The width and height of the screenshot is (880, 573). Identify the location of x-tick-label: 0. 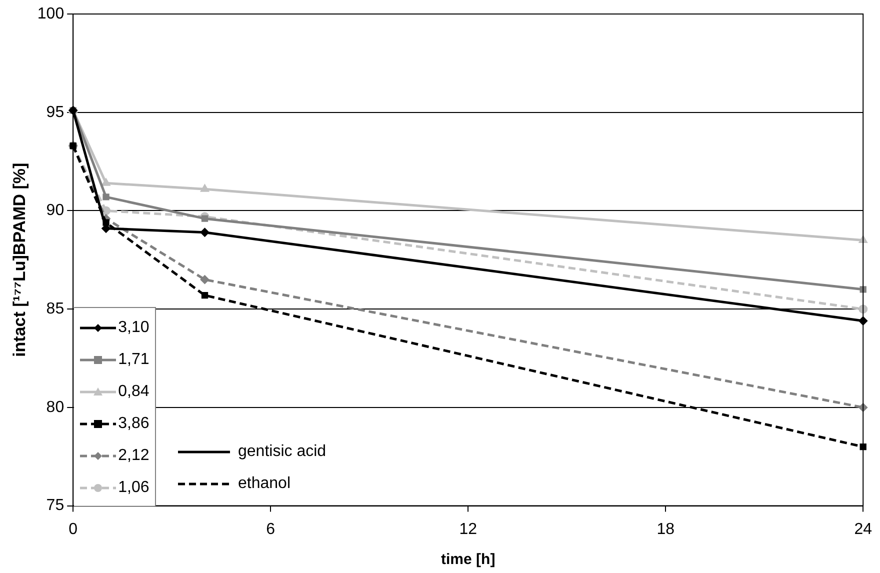
(73, 529).